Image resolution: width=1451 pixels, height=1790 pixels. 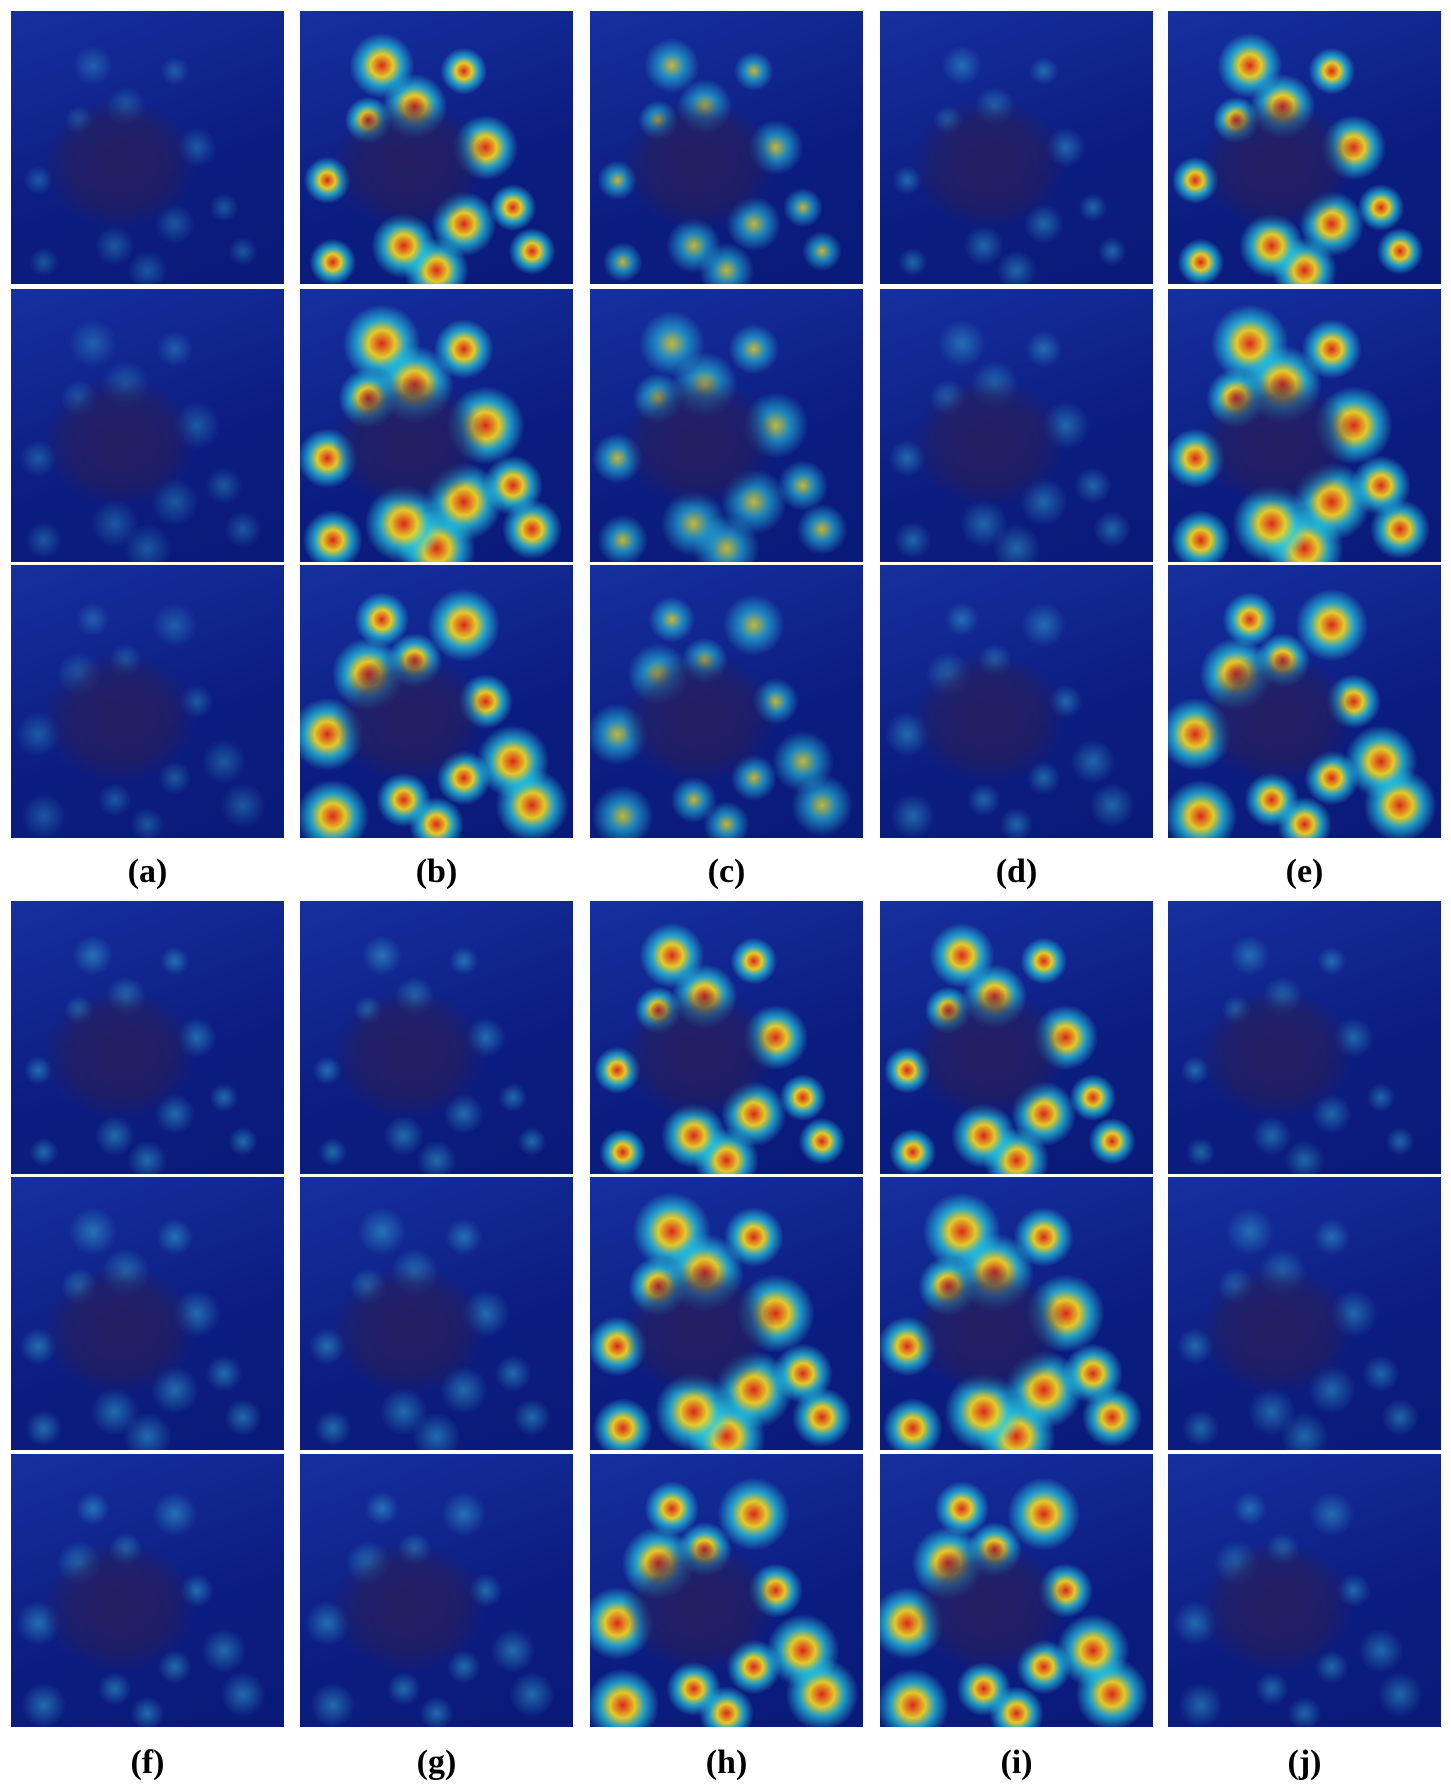 What do you see at coordinates (726, 871) in the screenshot?
I see `panel-label: (c)` at bounding box center [726, 871].